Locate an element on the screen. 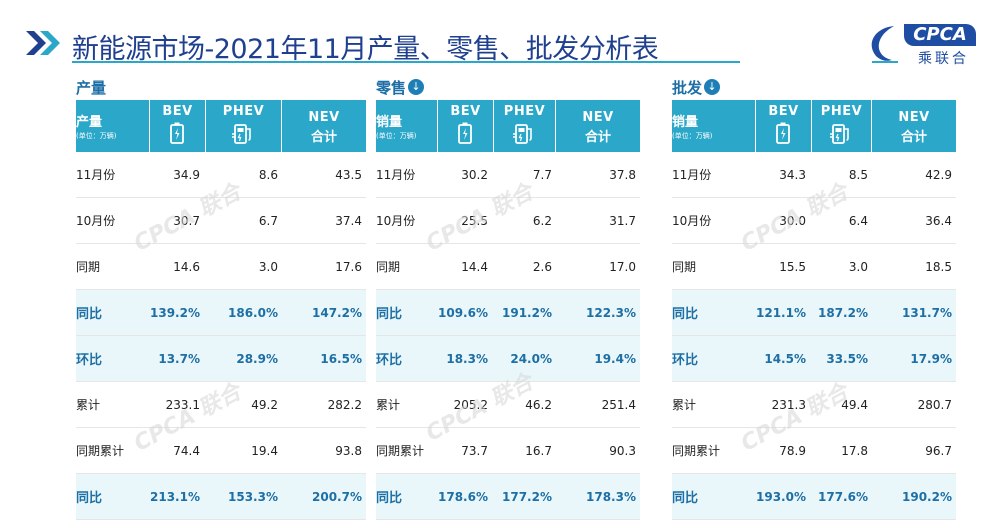  bev-value: 139.2% is located at coordinates (178, 313).